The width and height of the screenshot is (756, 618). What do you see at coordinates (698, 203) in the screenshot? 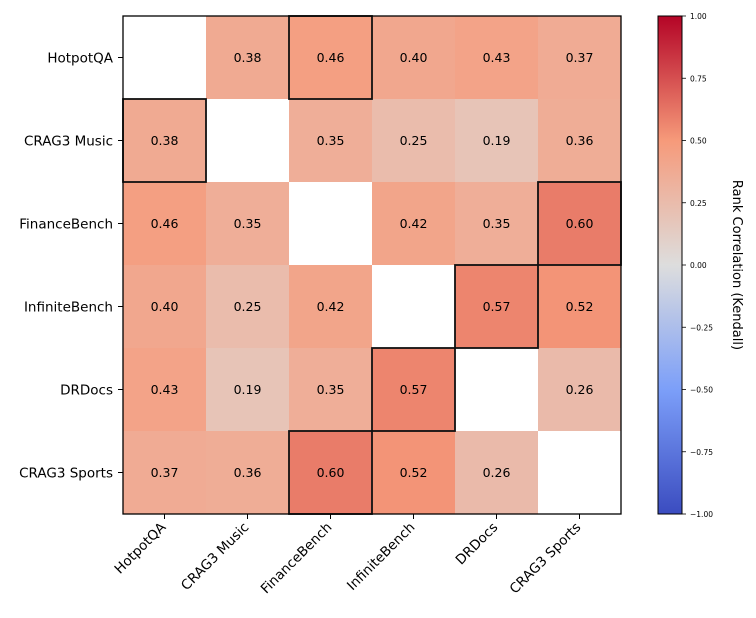
I see `colorbar-tick-label: 0.25` at bounding box center [698, 203].